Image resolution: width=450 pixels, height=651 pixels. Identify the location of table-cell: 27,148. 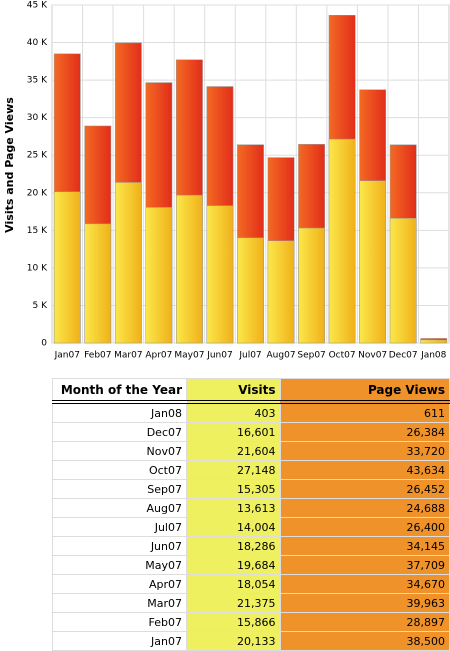
(233, 470).